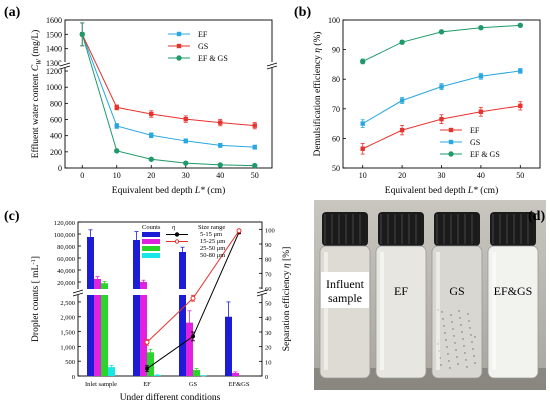 The height and width of the screenshot is (410, 550). What do you see at coordinates (268, 333) in the screenshot?
I see `y2-tick-label-c: 30` at bounding box center [268, 333].